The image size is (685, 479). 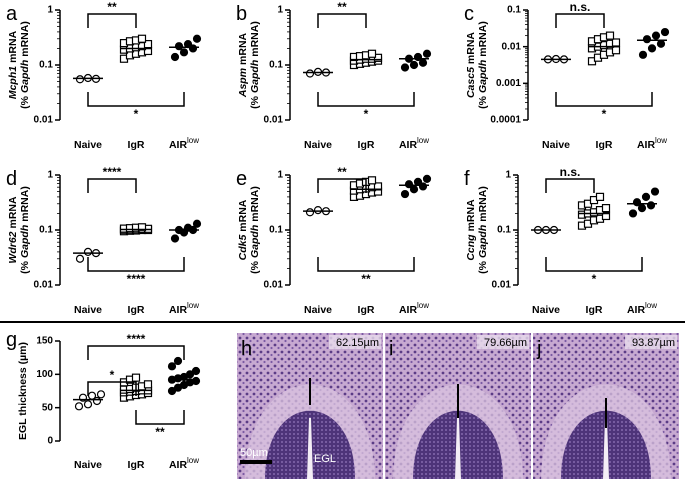 What do you see at coordinates (458, 448) in the screenshot?
I see `histology-slit` at bounding box center [458, 448].